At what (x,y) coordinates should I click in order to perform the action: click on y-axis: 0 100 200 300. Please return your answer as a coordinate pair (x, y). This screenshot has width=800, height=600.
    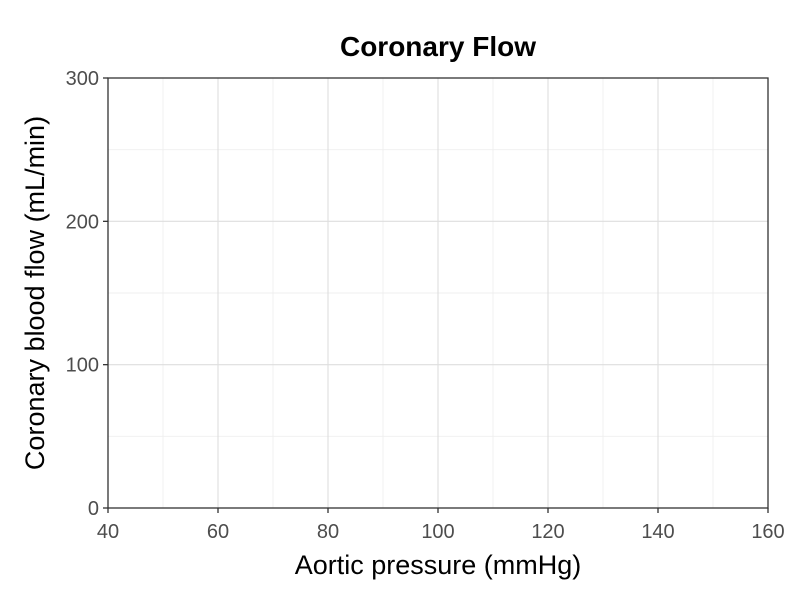
    Looking at the image, I should click on (87, 294).